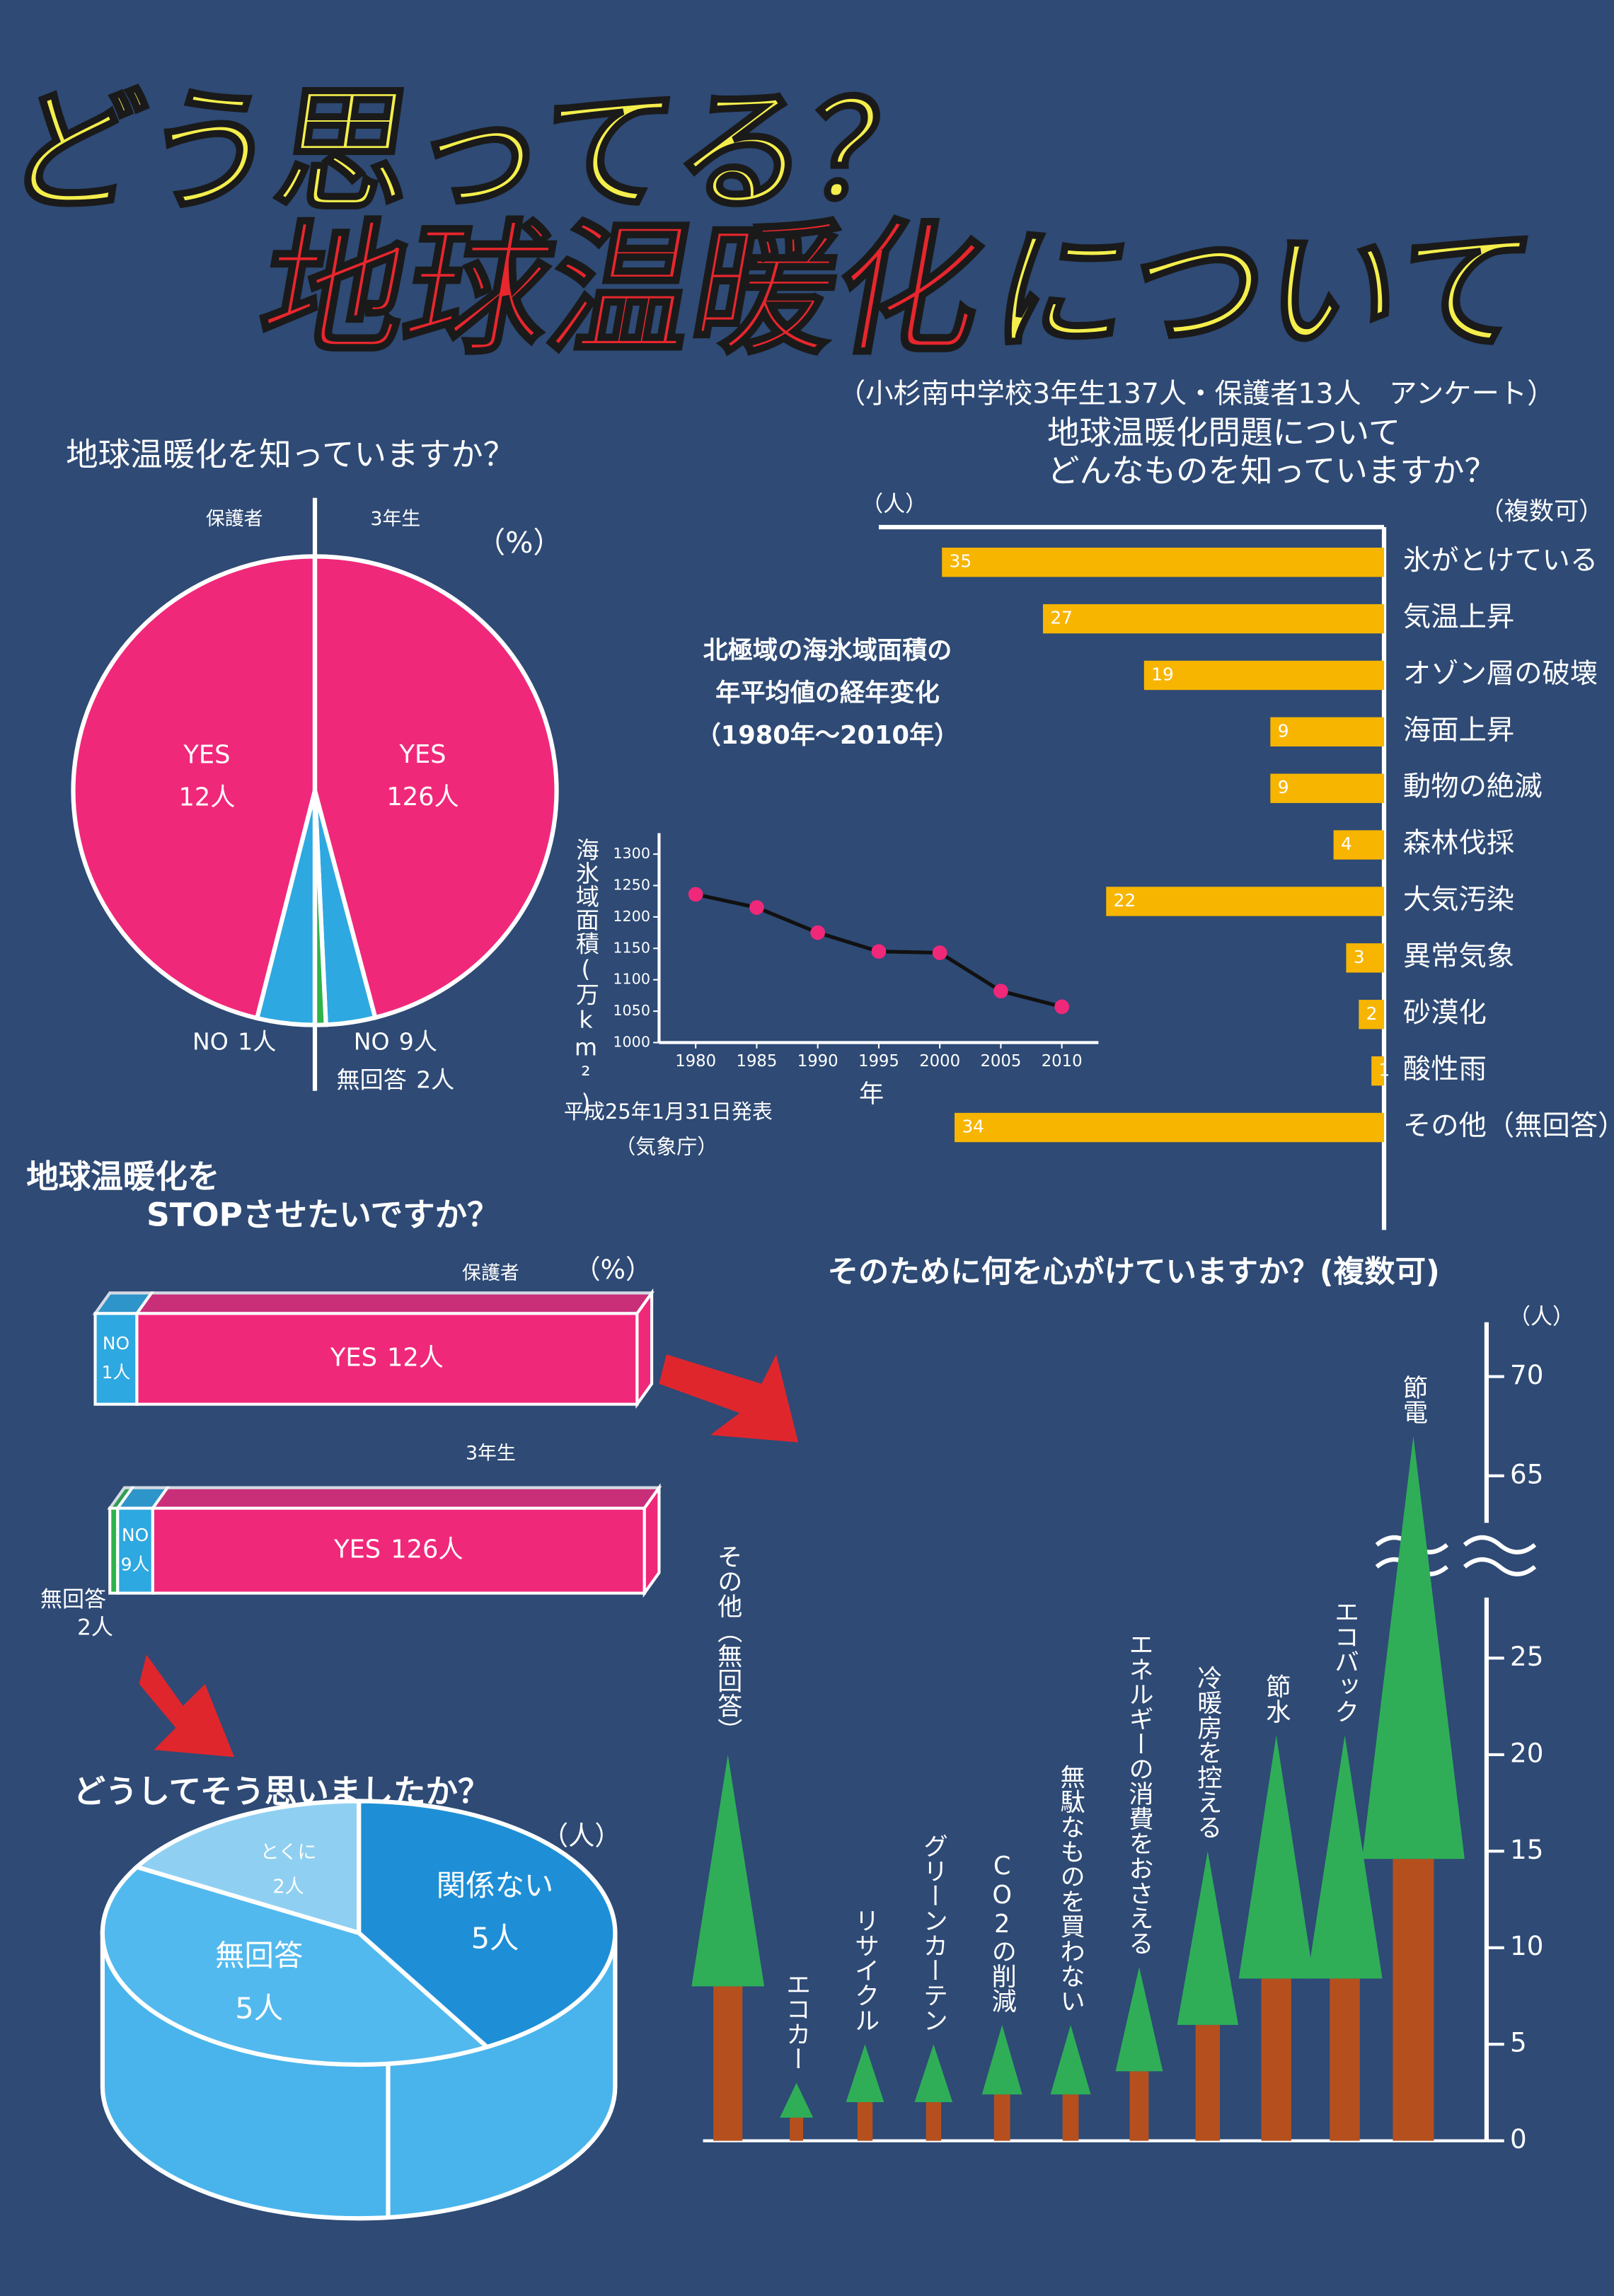  What do you see at coordinates (666, 1147) in the screenshot?
I see `source-note: （気象庁）` at bounding box center [666, 1147].